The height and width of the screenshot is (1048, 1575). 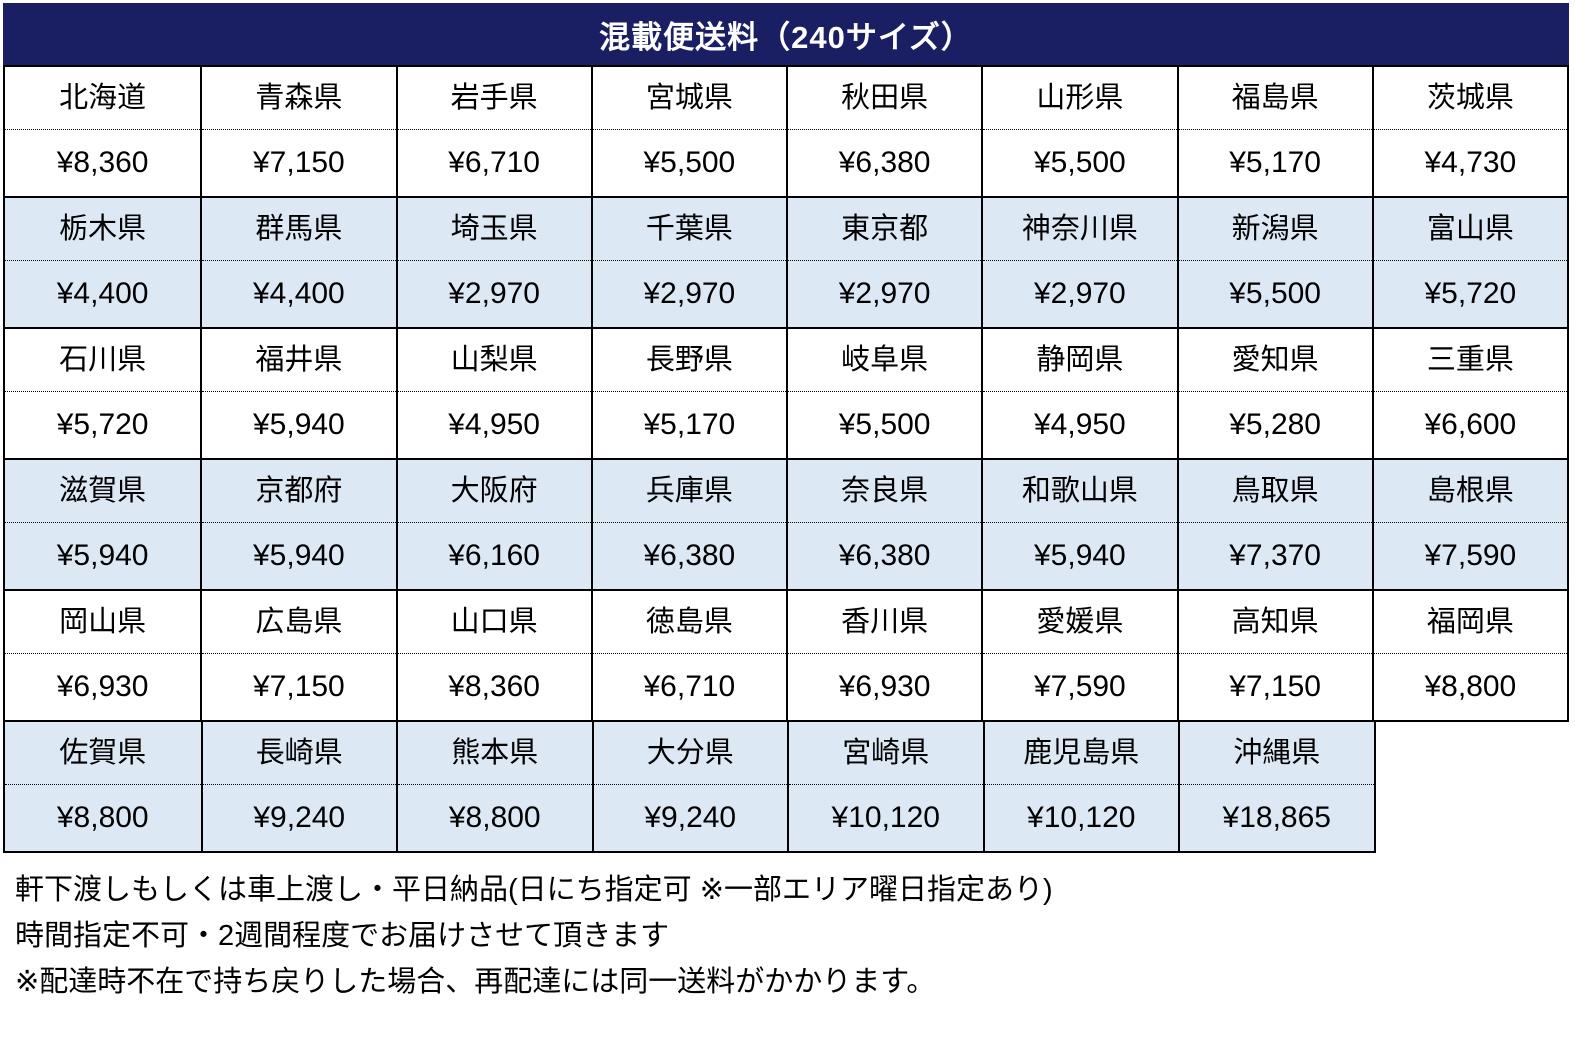 What do you see at coordinates (1079, 424) in the screenshot?
I see `prefecture-fee: ¥4,950` at bounding box center [1079, 424].